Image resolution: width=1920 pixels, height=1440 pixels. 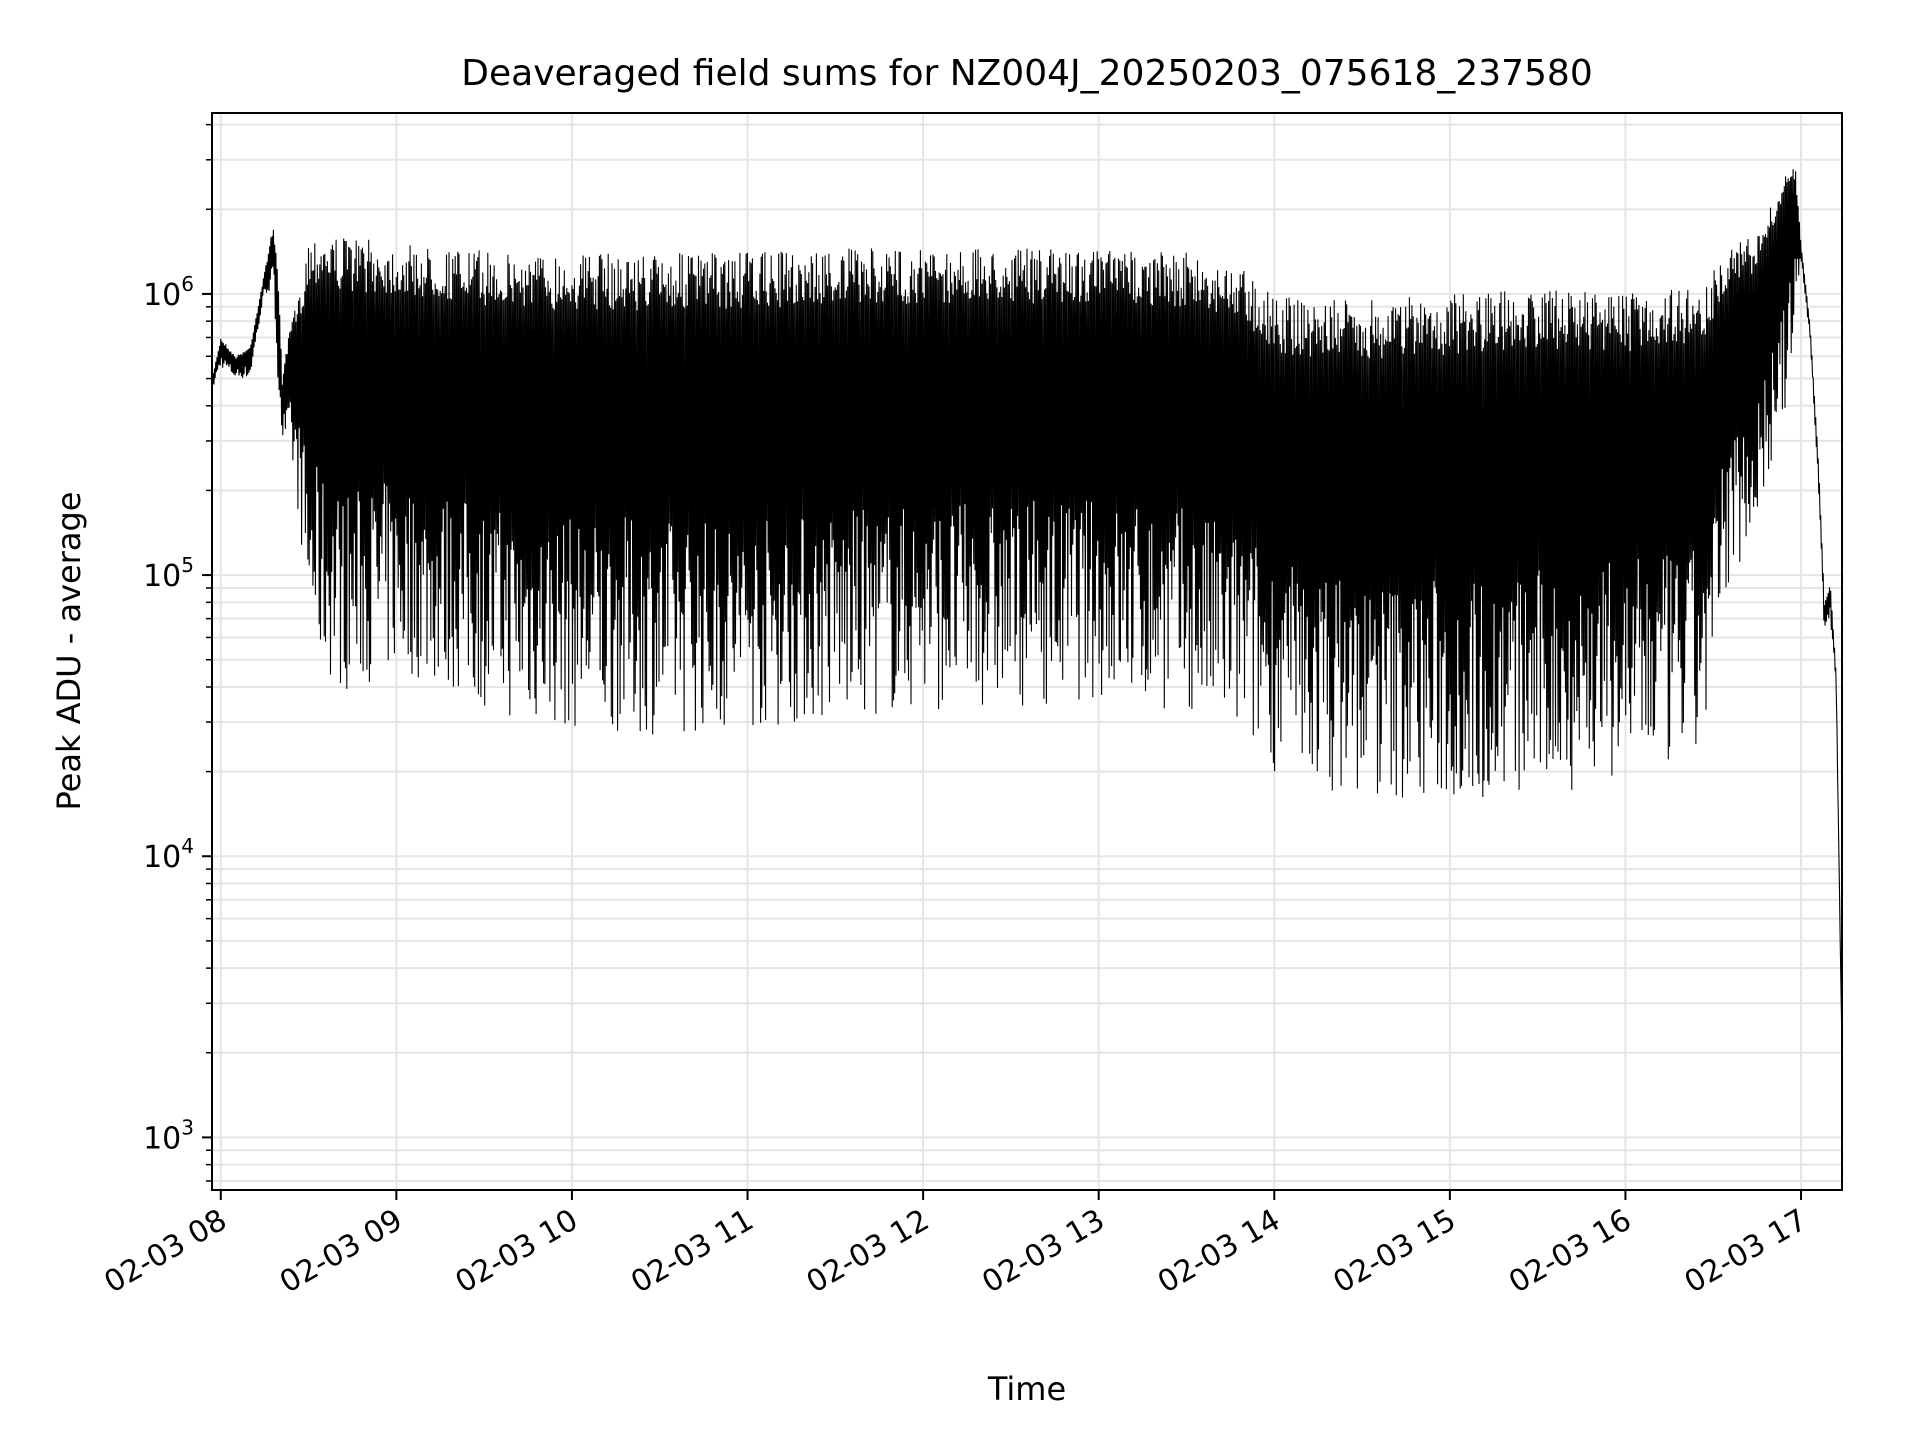 I want to click on y-tick-exponent: 5, so click(x=187, y=565).